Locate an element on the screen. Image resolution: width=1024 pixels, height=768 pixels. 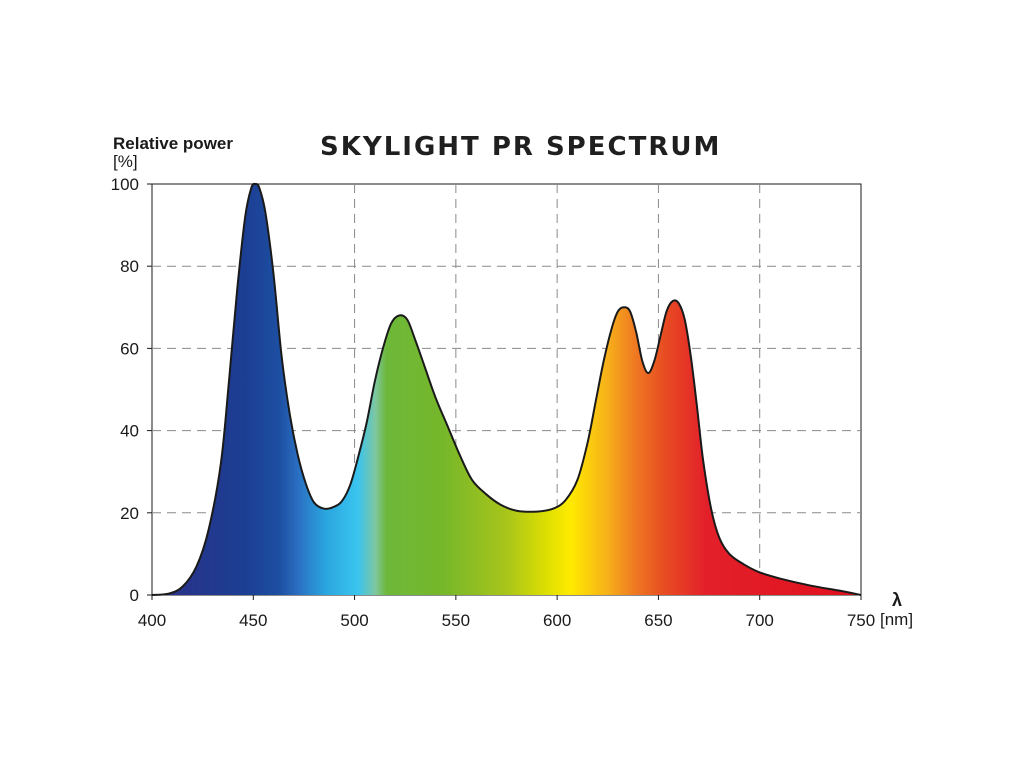
x-tick-label: 450 is located at coordinates (253, 620).